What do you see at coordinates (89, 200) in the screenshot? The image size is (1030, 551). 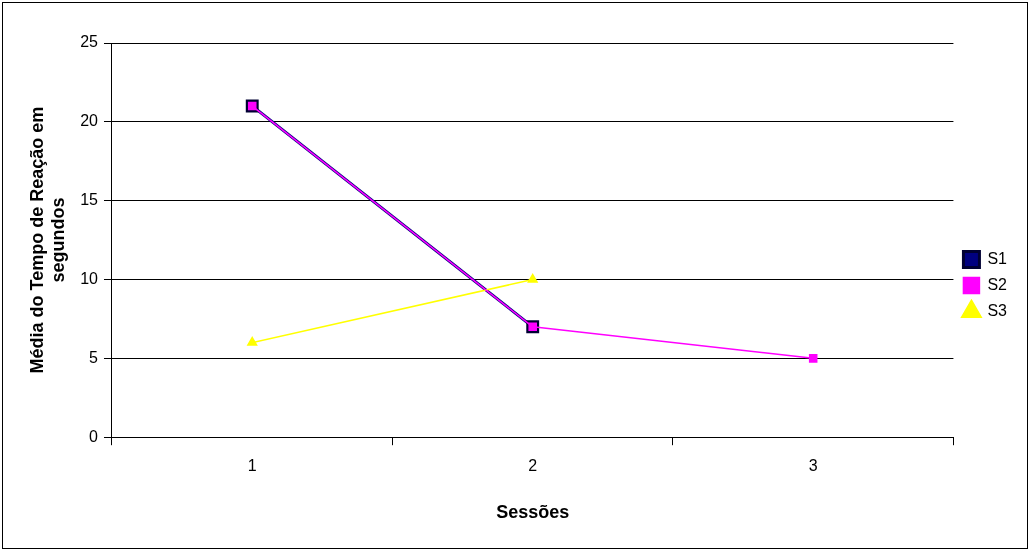 I see `y-tick-label: 15` at bounding box center [89, 200].